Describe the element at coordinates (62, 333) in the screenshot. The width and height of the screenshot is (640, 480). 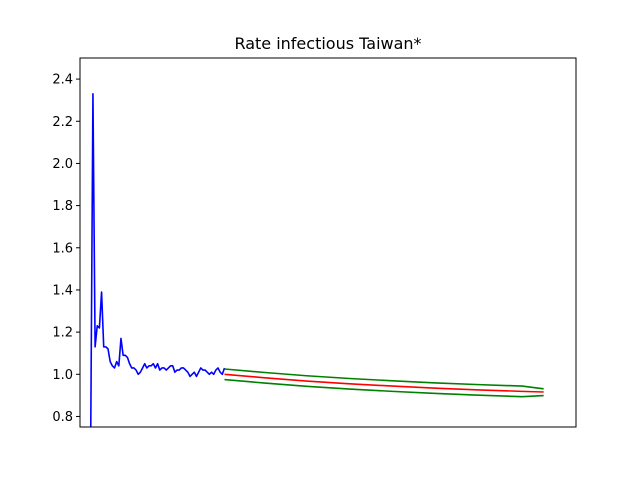
I see `y-tick-label: 1.2` at that location.